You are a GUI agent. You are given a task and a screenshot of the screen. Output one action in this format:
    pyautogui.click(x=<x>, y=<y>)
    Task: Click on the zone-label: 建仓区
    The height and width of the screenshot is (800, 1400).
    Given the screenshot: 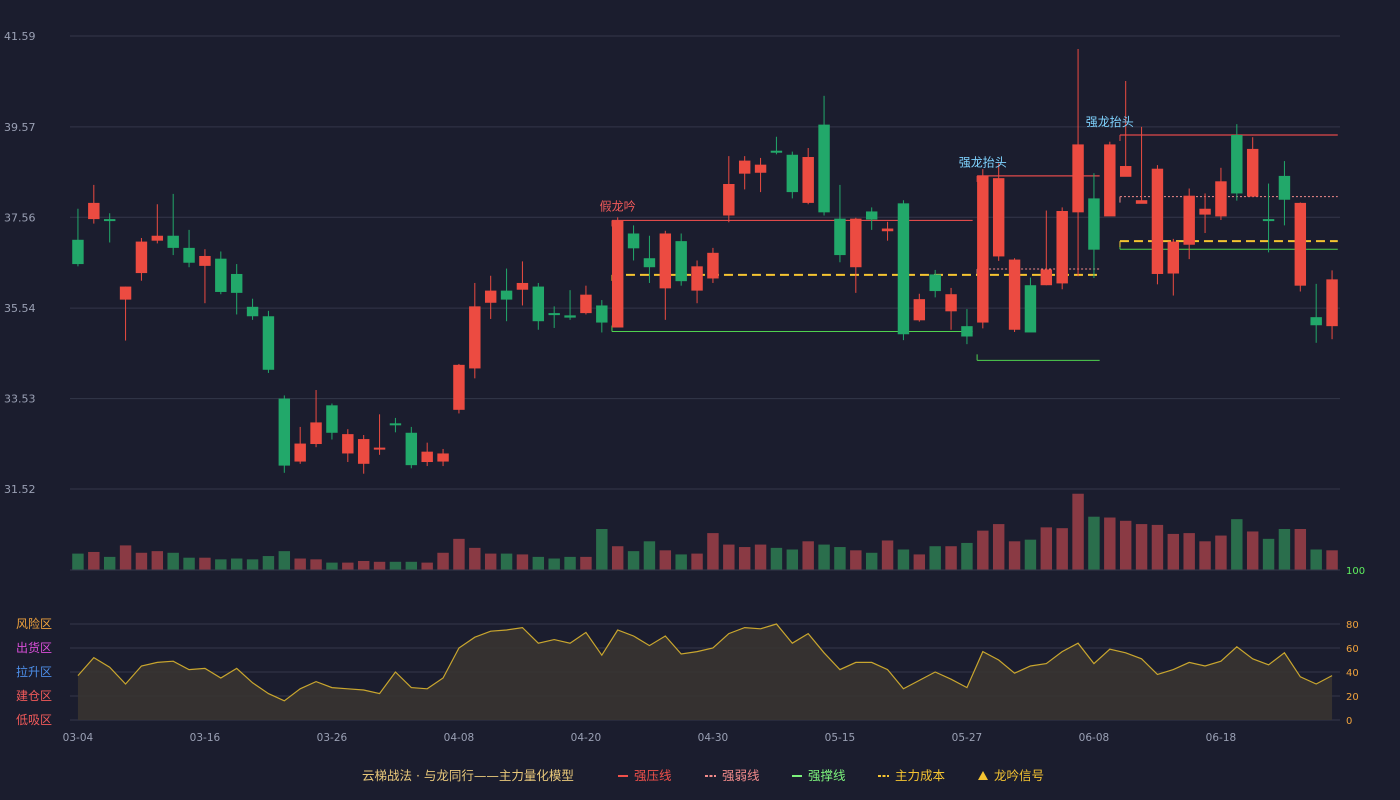 What is the action you would take?
    pyautogui.click(x=34, y=696)
    